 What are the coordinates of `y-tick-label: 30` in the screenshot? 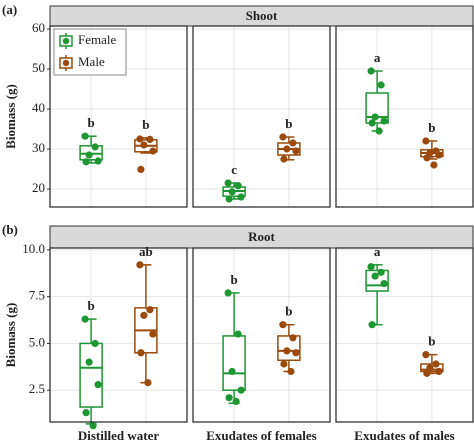 It's located at (38, 147).